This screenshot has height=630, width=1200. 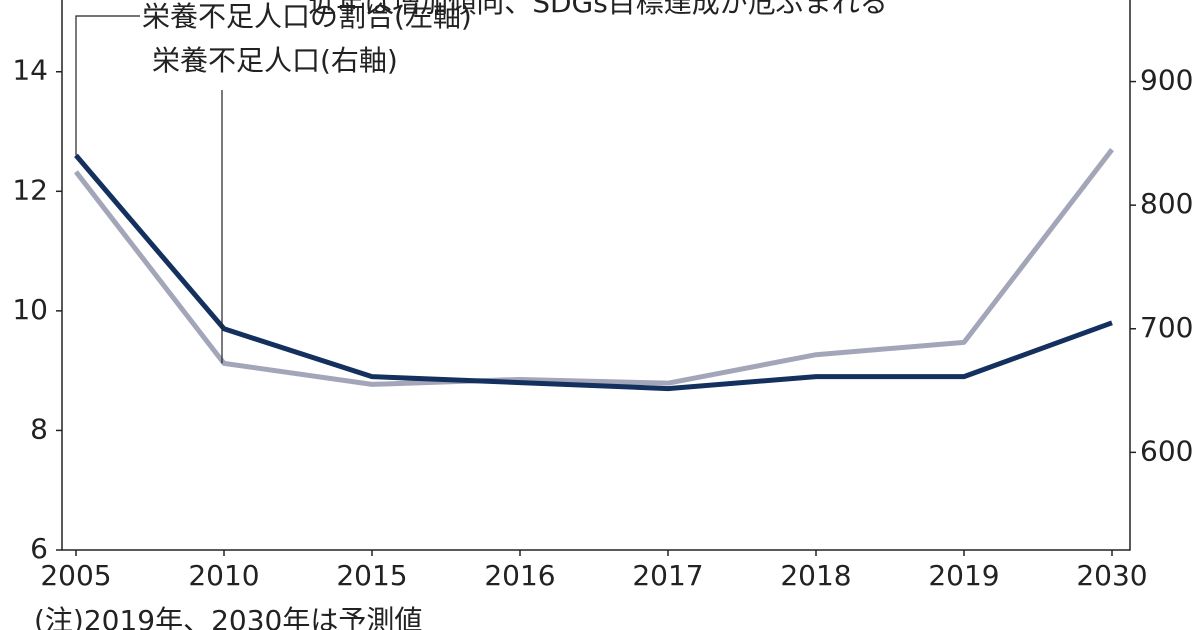 I want to click on leader-line, so click(x=107, y=85).